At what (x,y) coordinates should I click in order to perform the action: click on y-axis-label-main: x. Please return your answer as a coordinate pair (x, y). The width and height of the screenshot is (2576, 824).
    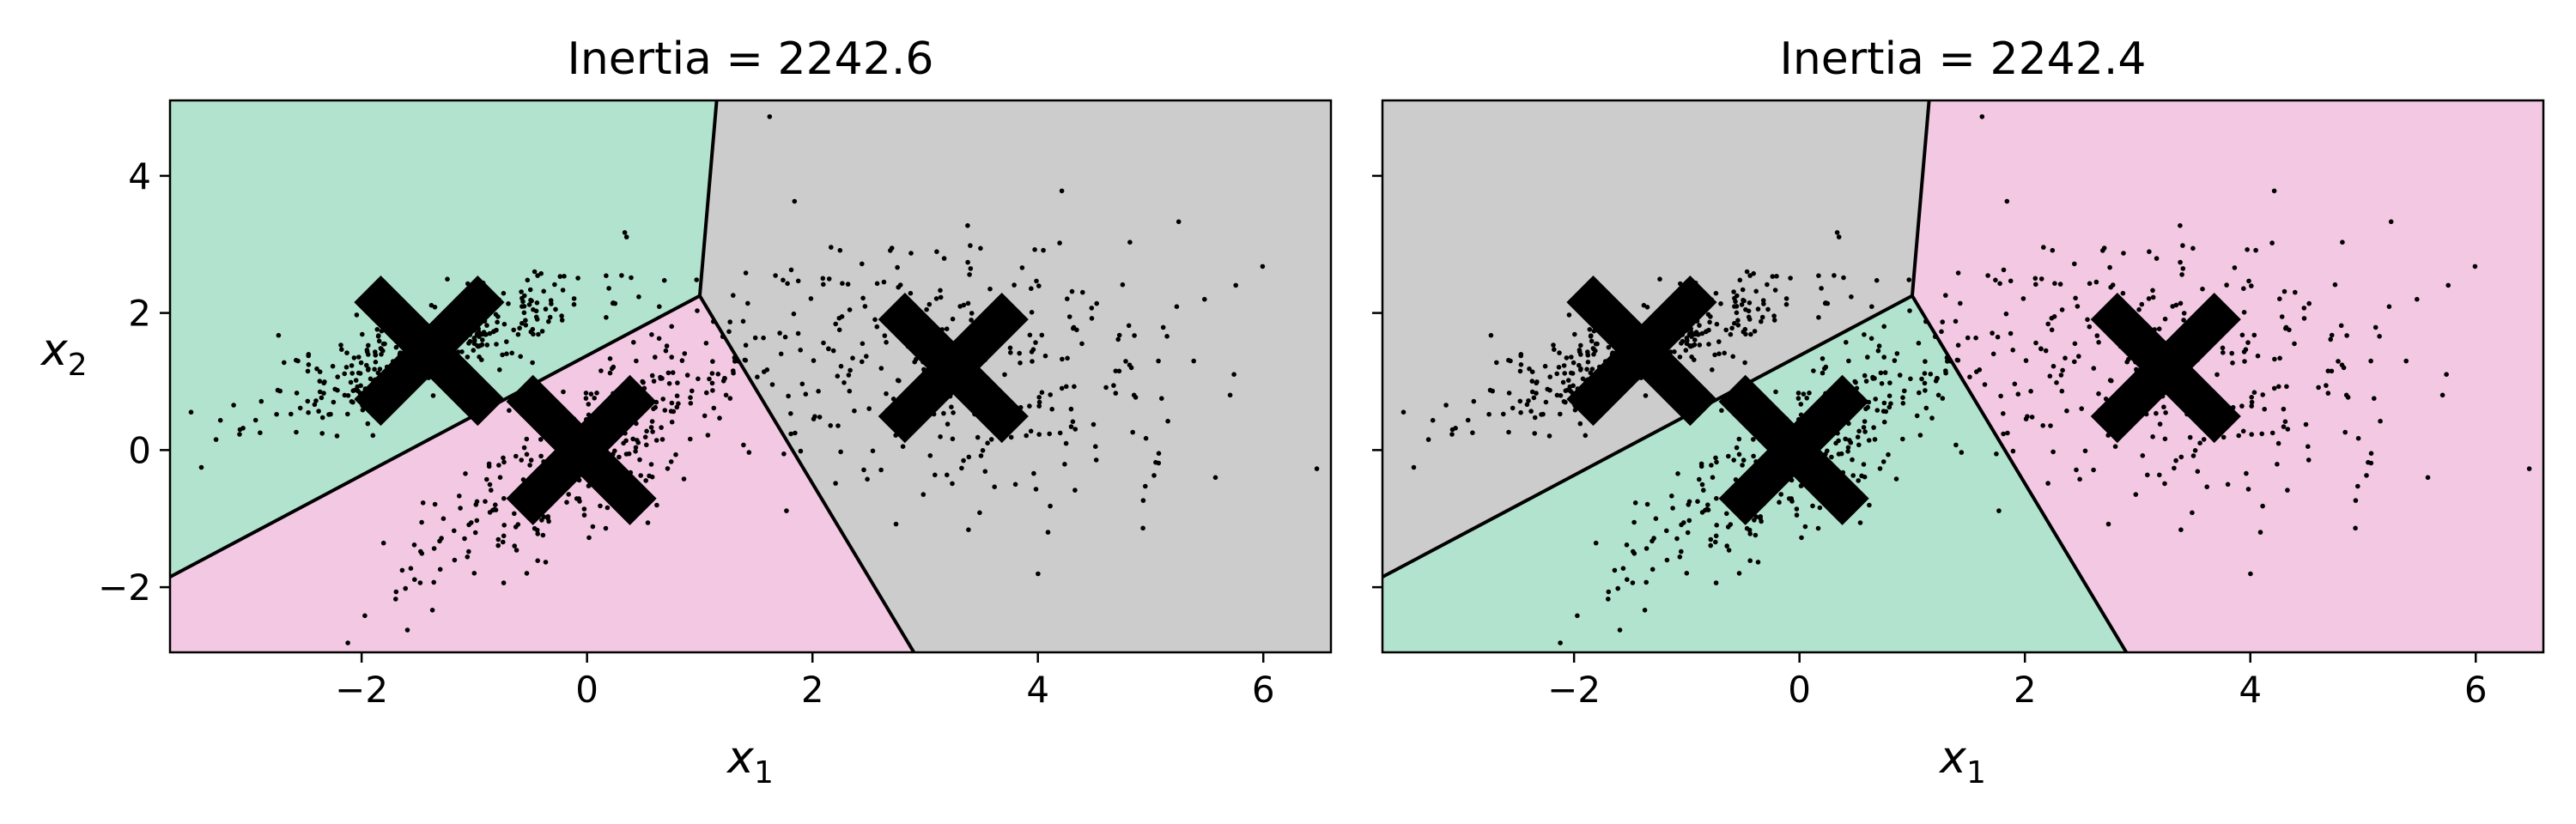
    Looking at the image, I should click on (54, 350).